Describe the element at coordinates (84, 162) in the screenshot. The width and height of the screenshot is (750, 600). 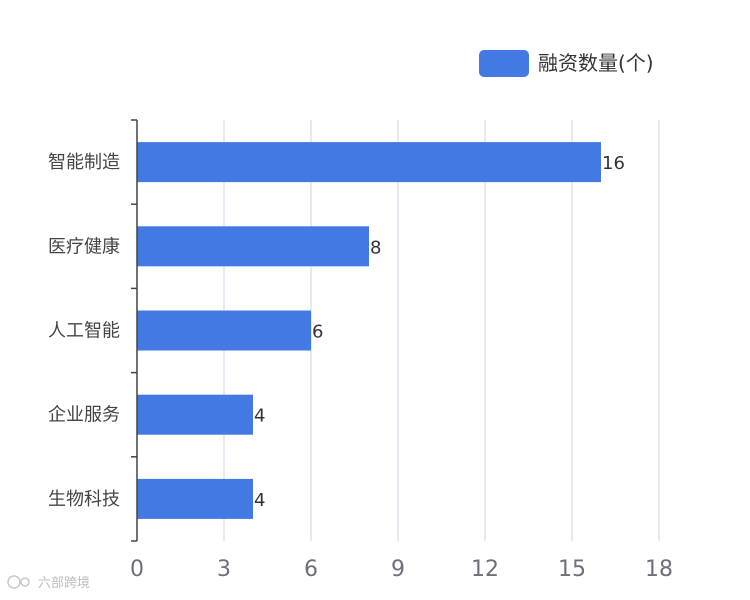
I see `y-category-label: 智能制造` at that location.